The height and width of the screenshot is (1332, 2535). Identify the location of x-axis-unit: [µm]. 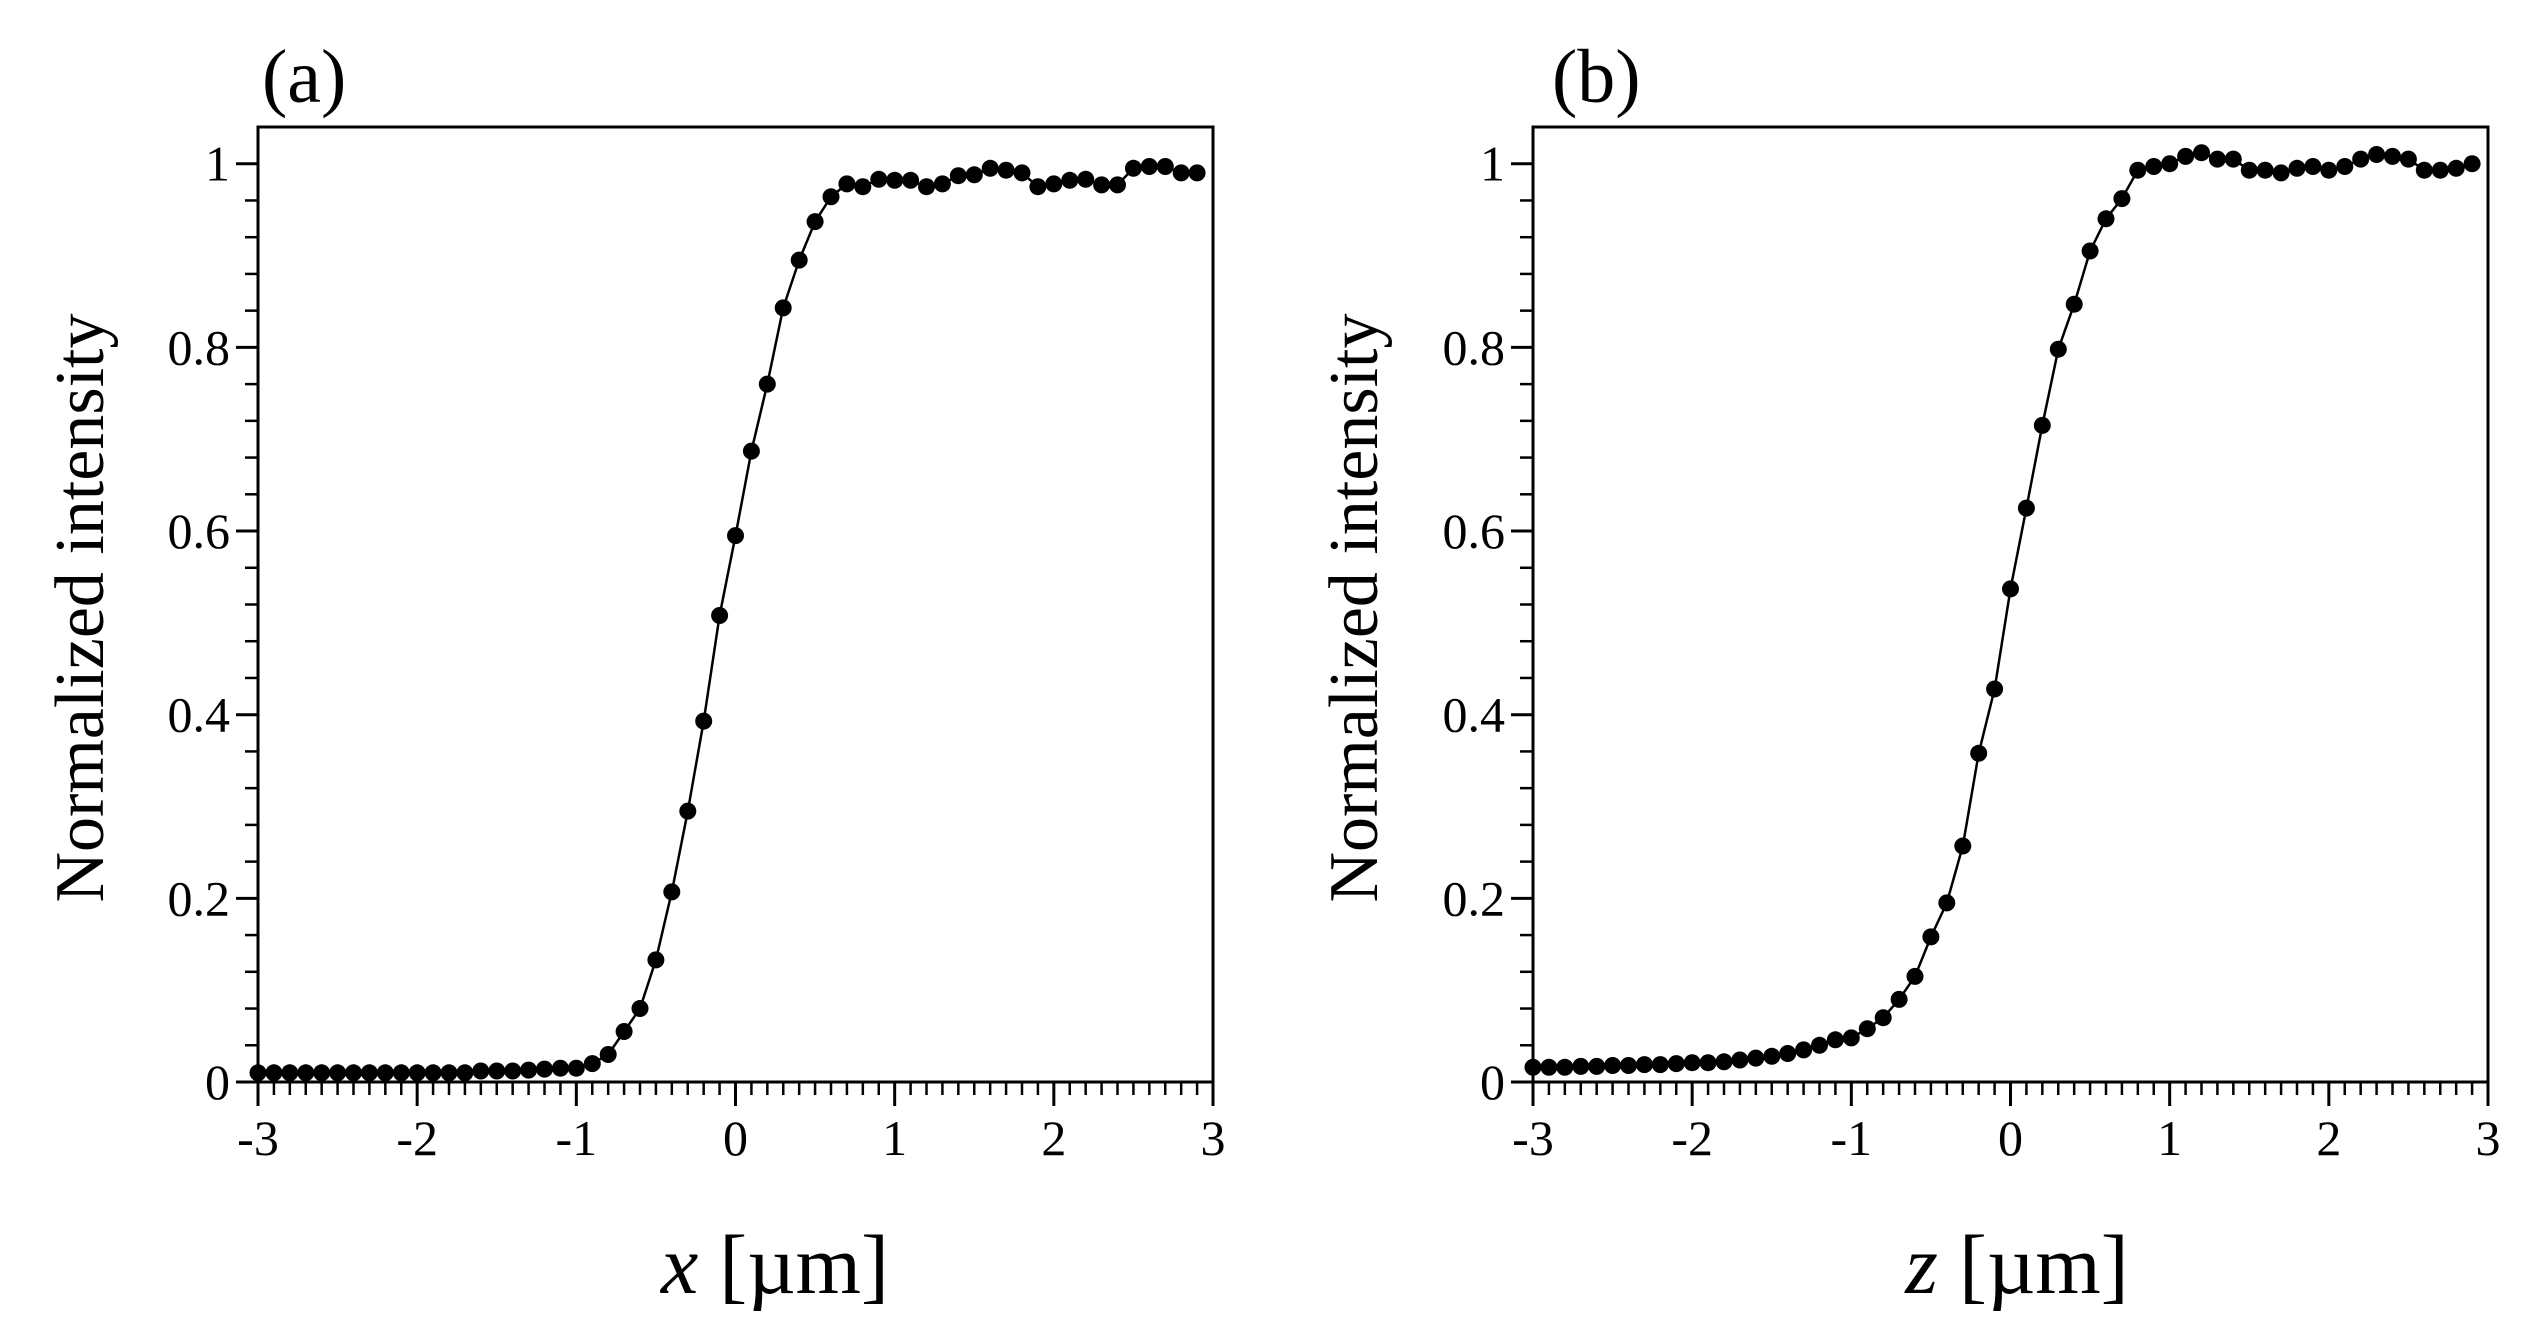
(793, 1265).